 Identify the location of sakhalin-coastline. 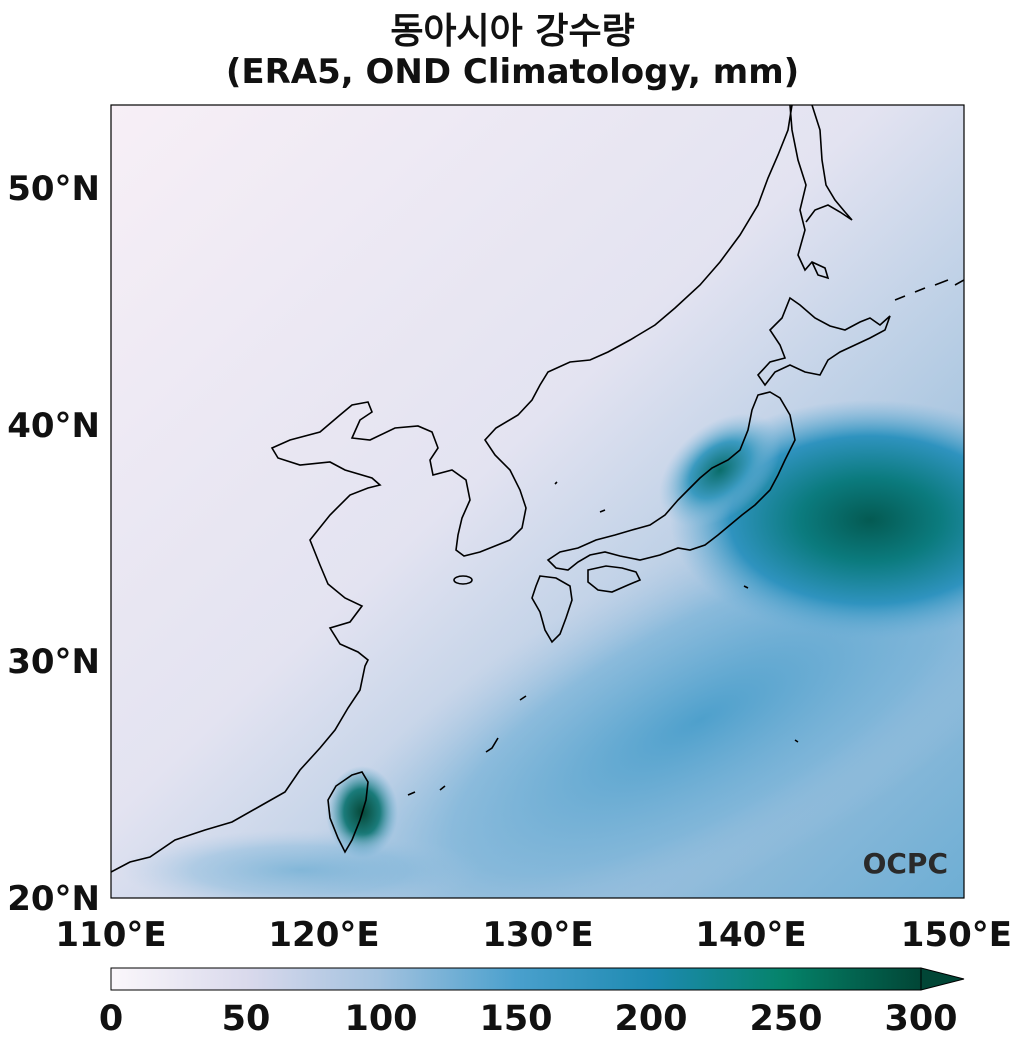
(821, 192).